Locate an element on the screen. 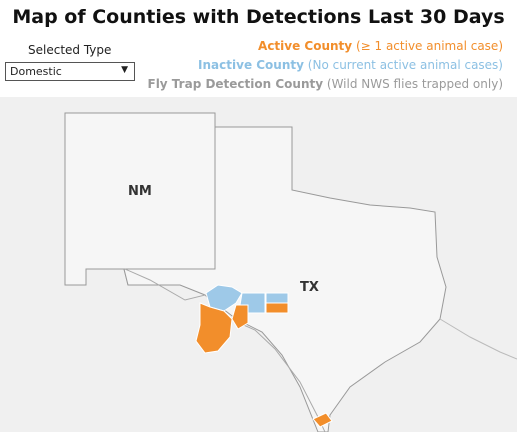 The image size is (517, 432). state-nm is located at coordinates (140, 199).